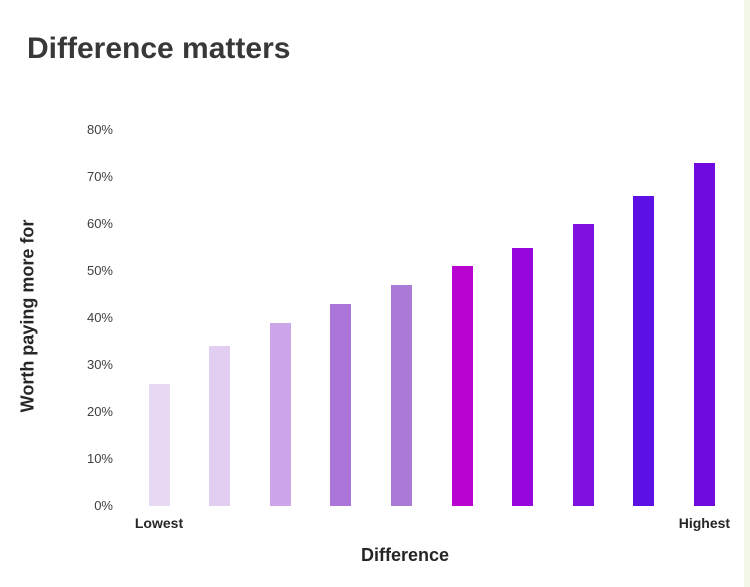  What do you see at coordinates (704, 523) in the screenshot?
I see `x-category-label-highest: Highest` at bounding box center [704, 523].